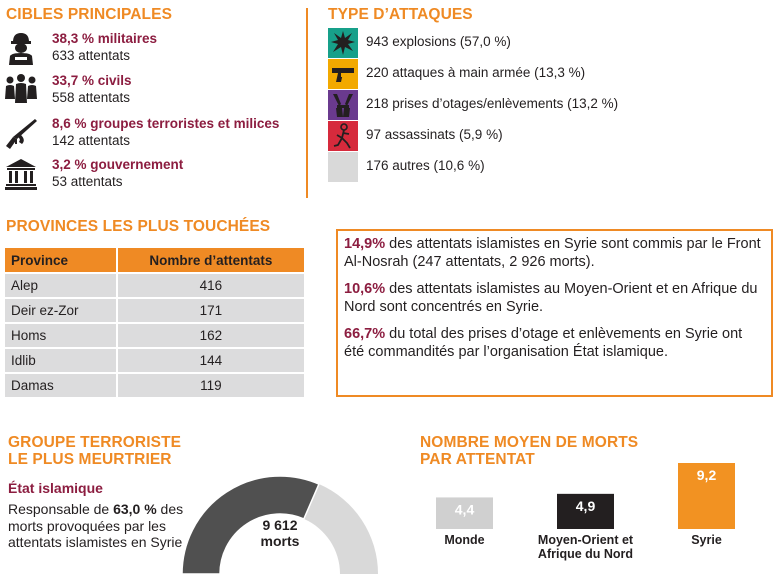  I want to click on resp-pre: Responsable de, so click(61, 509).